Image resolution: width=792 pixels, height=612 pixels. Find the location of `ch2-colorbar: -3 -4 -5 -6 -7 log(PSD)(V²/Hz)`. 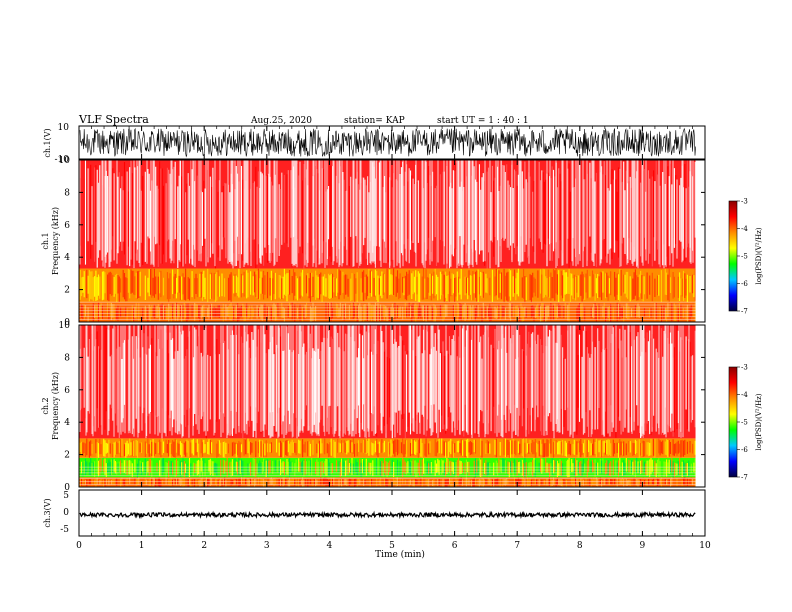

ch2-colorbar: -3 -4 -5 -6 -7 log(PSD)(V²/Hz) is located at coordinates (745, 423).